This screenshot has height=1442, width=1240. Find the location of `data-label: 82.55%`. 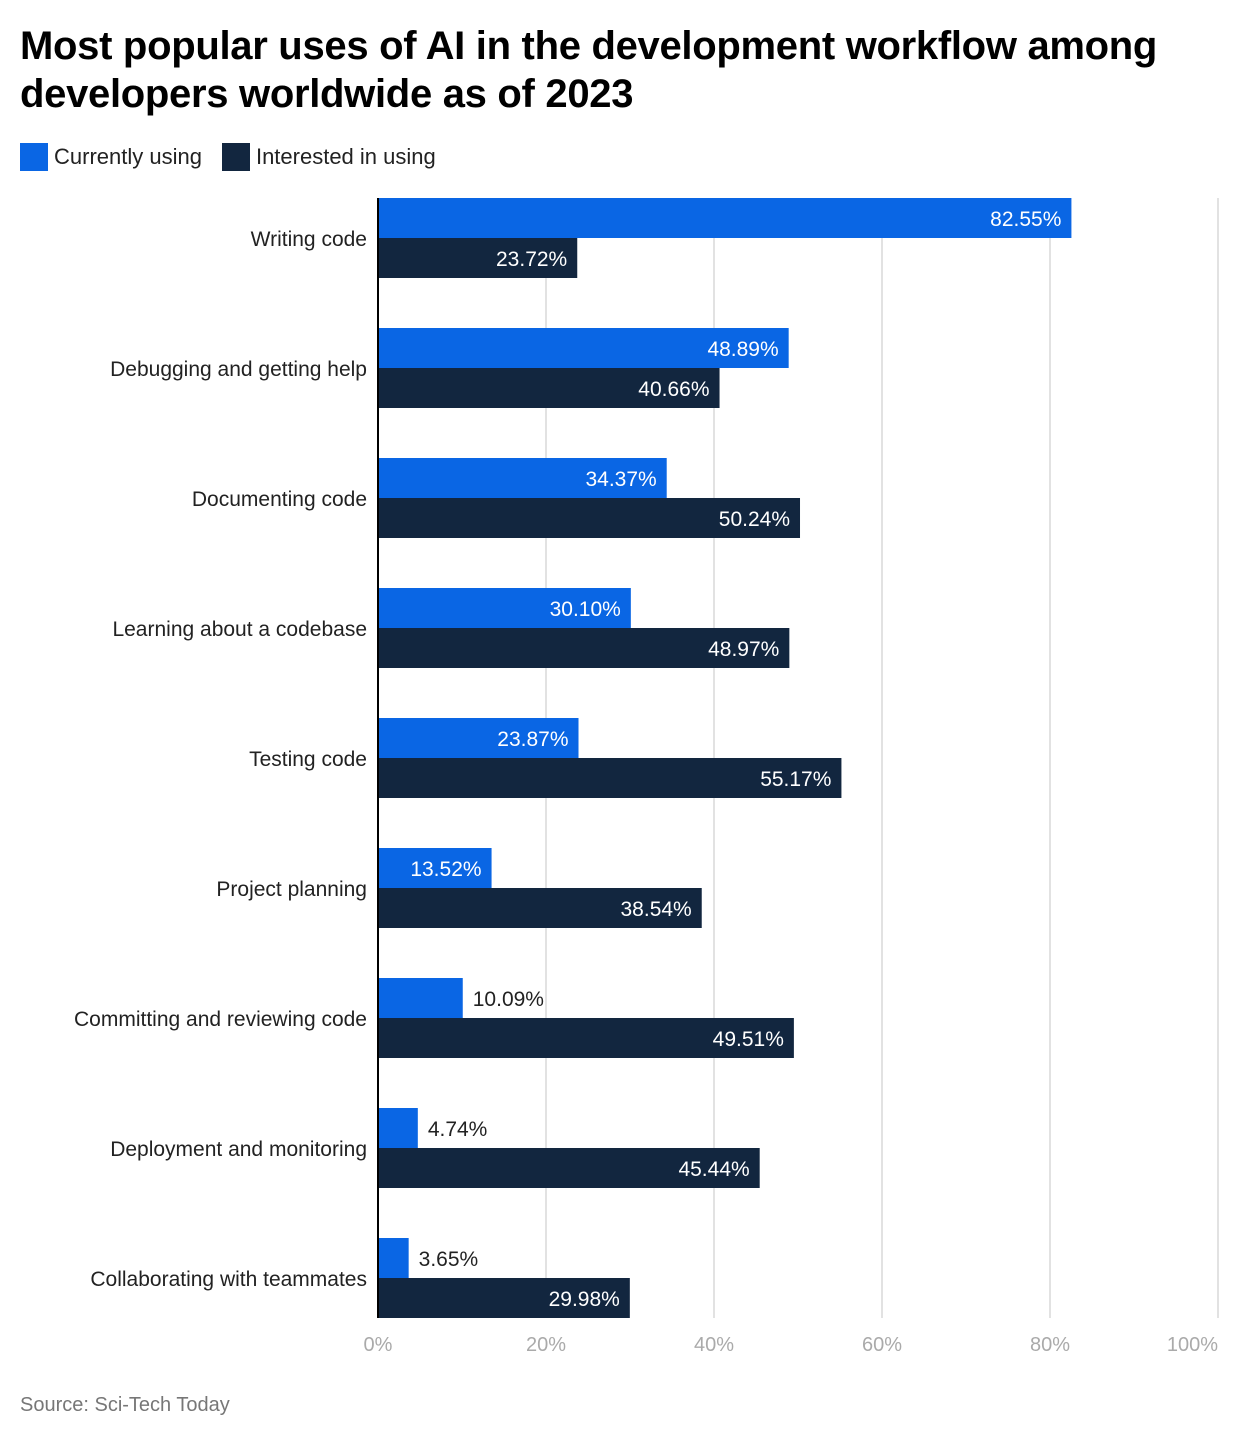

data-label: 82.55% is located at coordinates (1025, 219).